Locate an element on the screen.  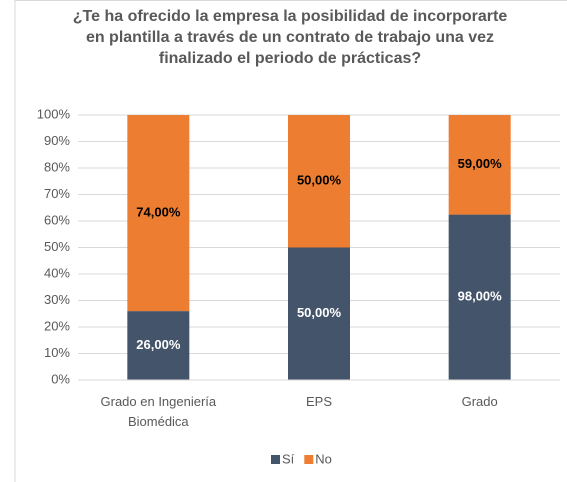
data-label: 74,00% is located at coordinates (158, 211).